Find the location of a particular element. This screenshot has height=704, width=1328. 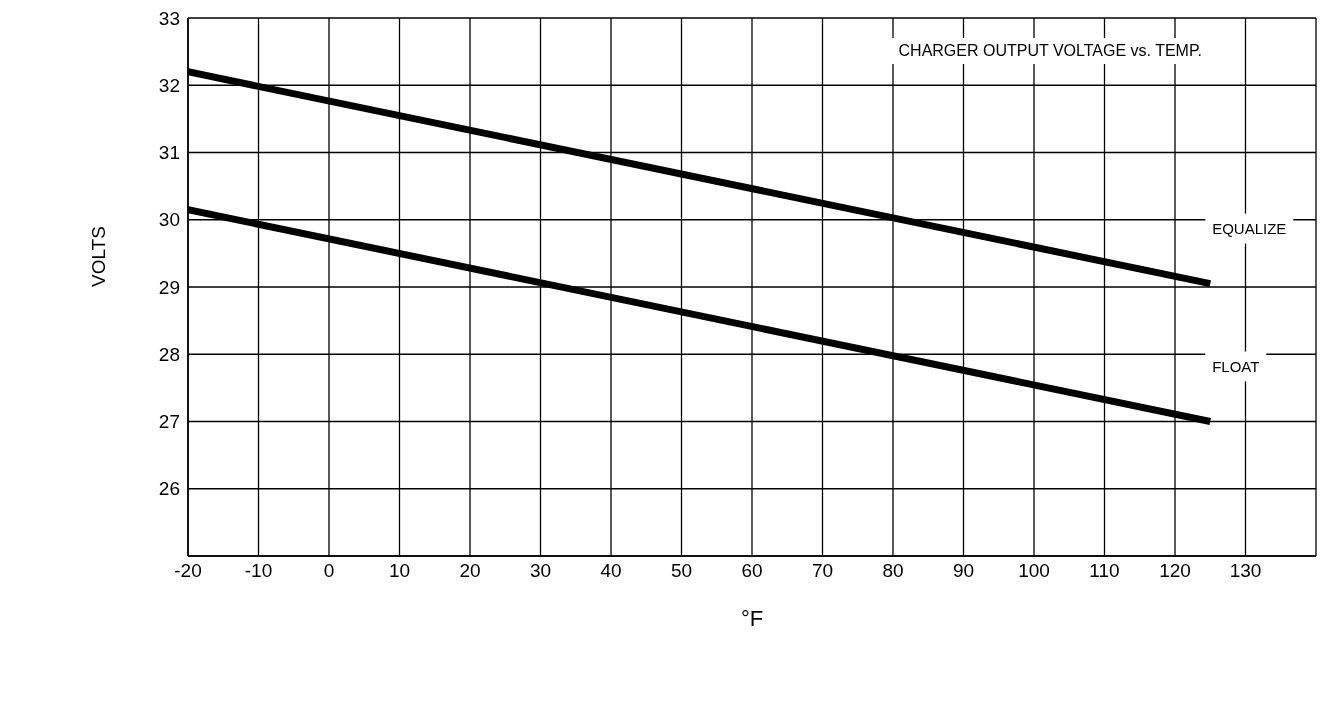

x-tick-label: 100 is located at coordinates (1034, 571).